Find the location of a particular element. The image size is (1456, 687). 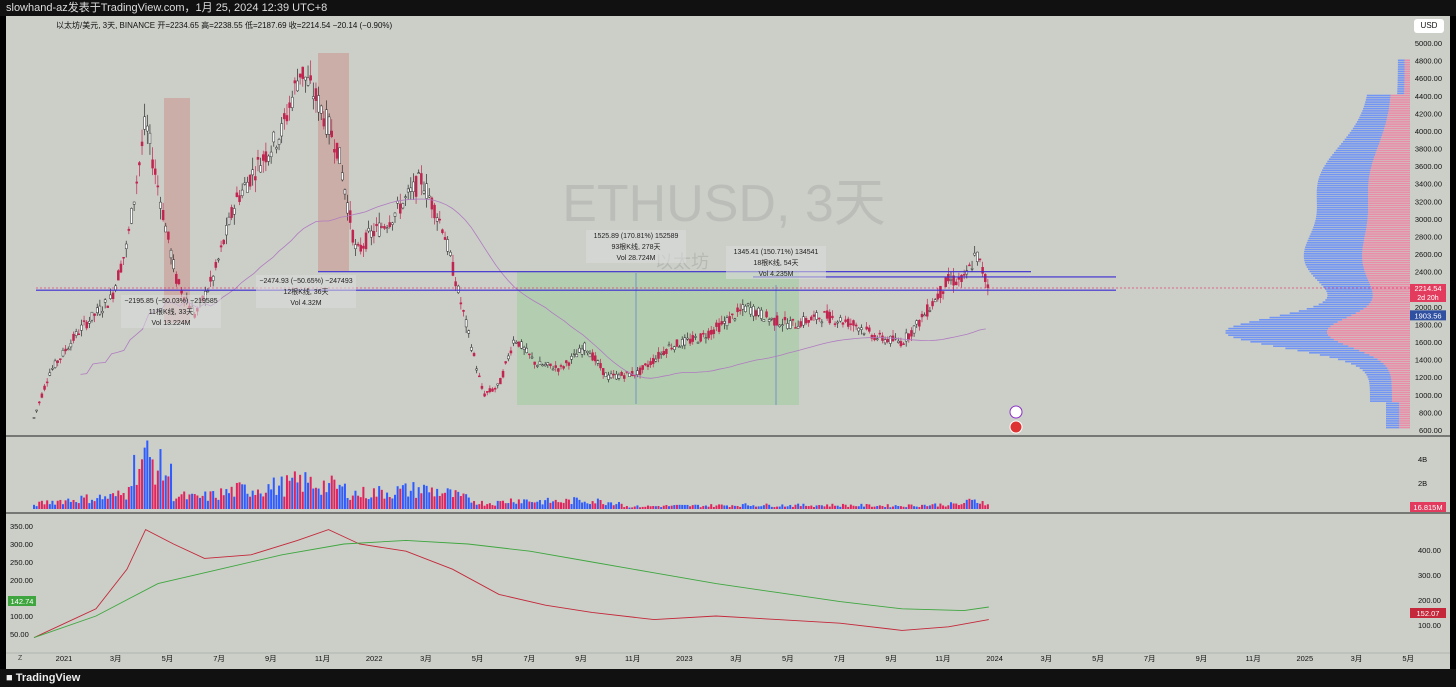

price-tick-label: 800.00 is located at coordinates (1430, 412).